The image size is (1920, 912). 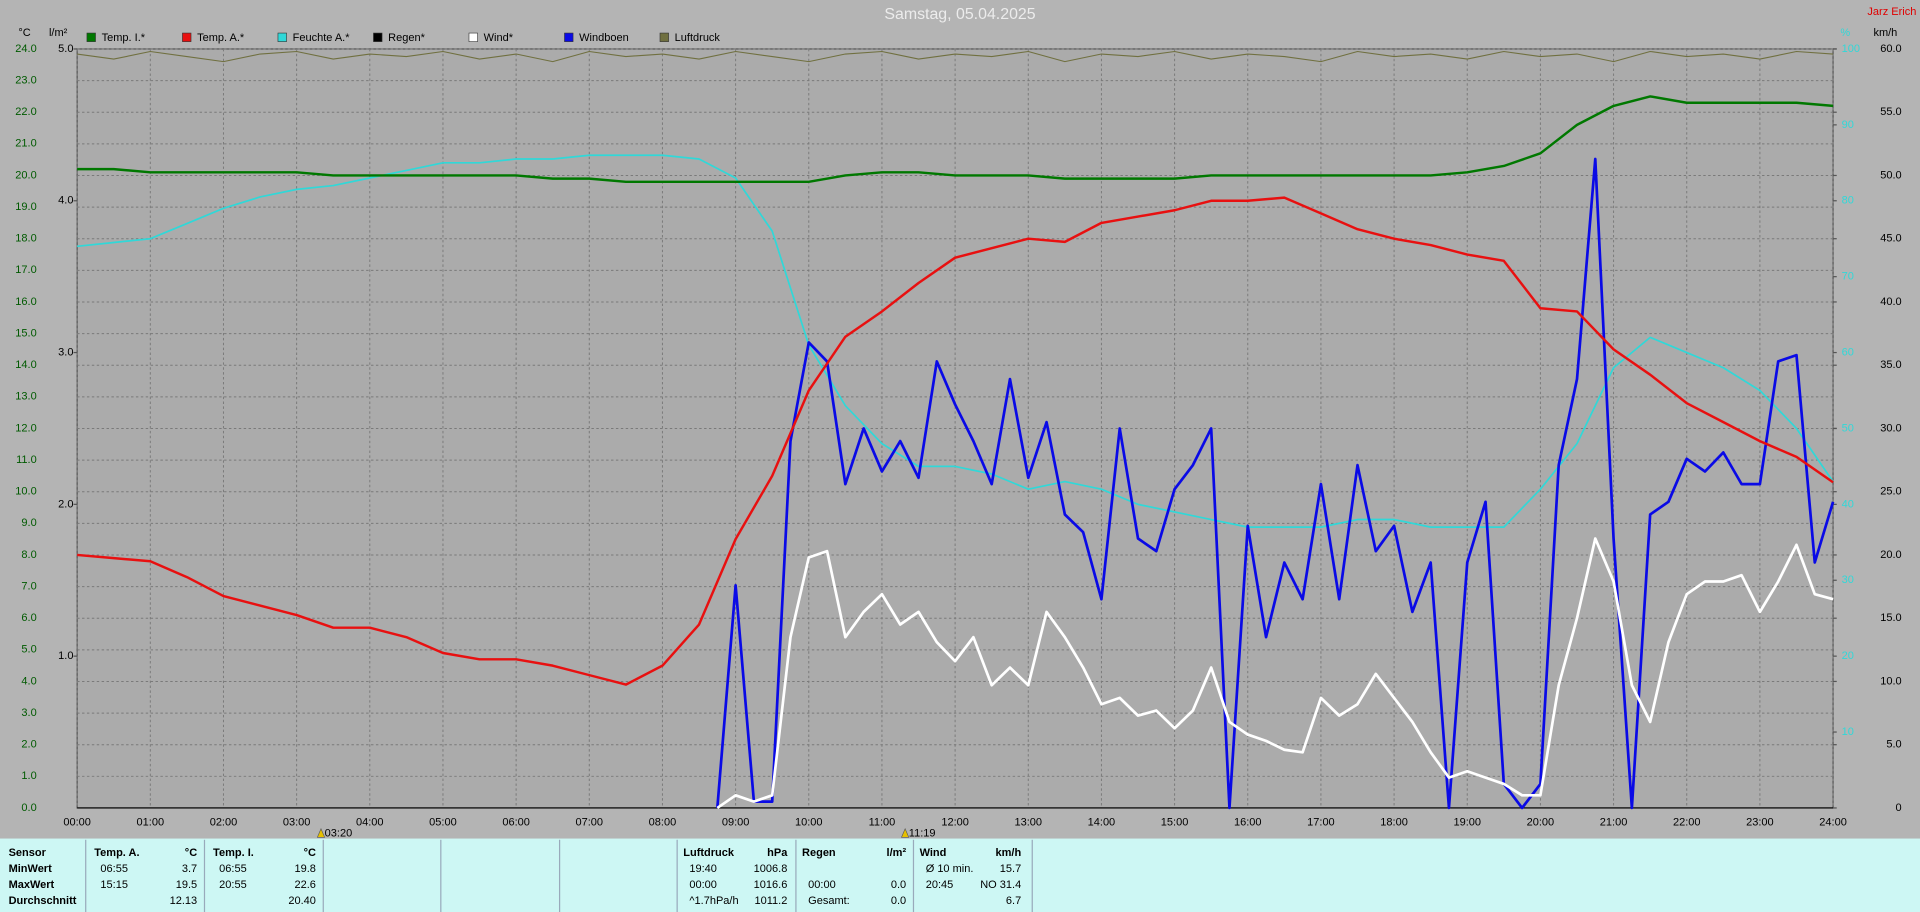 I want to click on legend-label: Feuchte A.*, so click(x=322, y=38).